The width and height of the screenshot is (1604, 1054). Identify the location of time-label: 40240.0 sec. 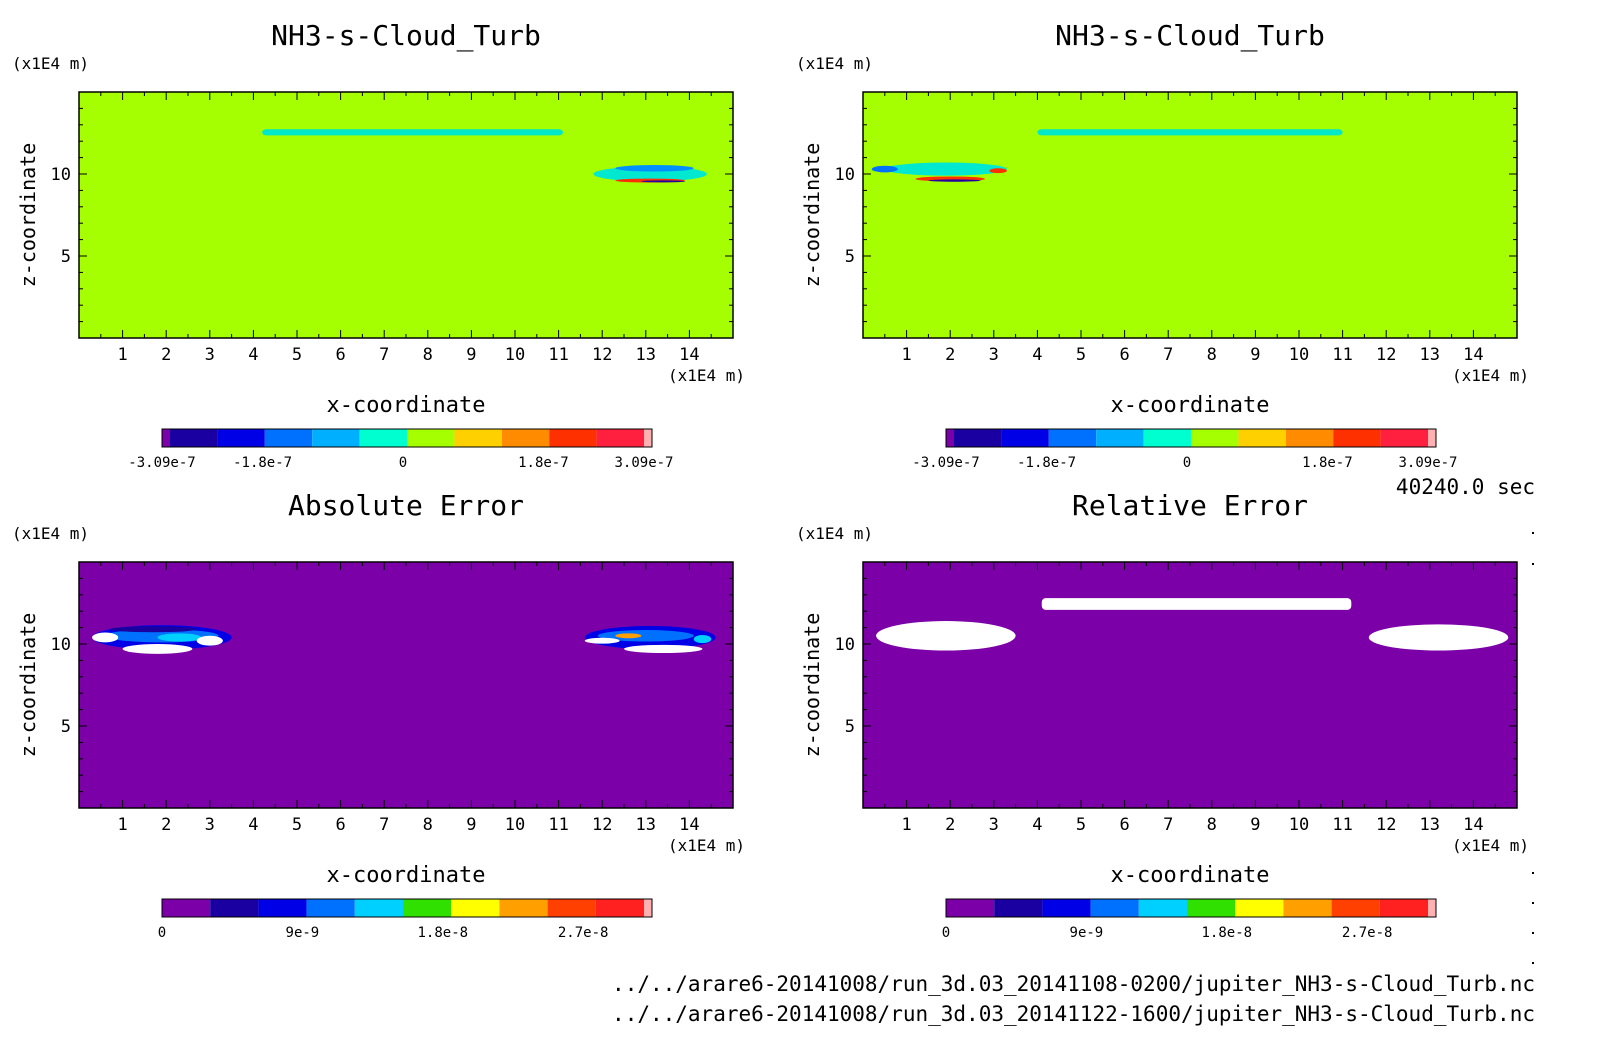
(1465, 487).